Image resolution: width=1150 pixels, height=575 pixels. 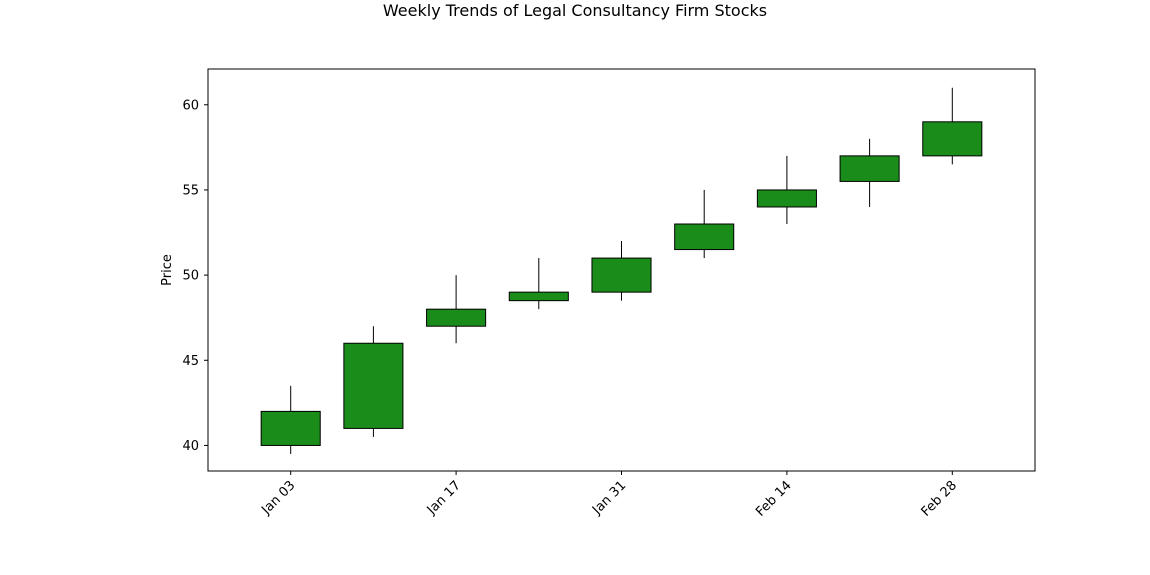 I want to click on x-tick-label: Feb 28, so click(x=940, y=499).